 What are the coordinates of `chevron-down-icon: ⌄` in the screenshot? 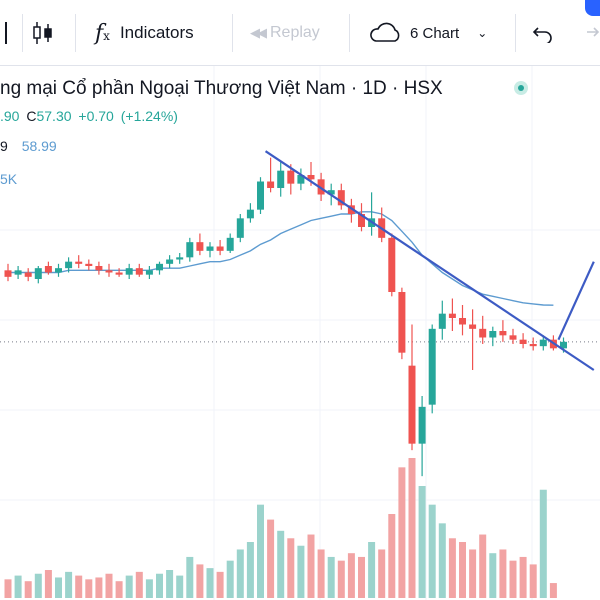 It's located at (482, 33).